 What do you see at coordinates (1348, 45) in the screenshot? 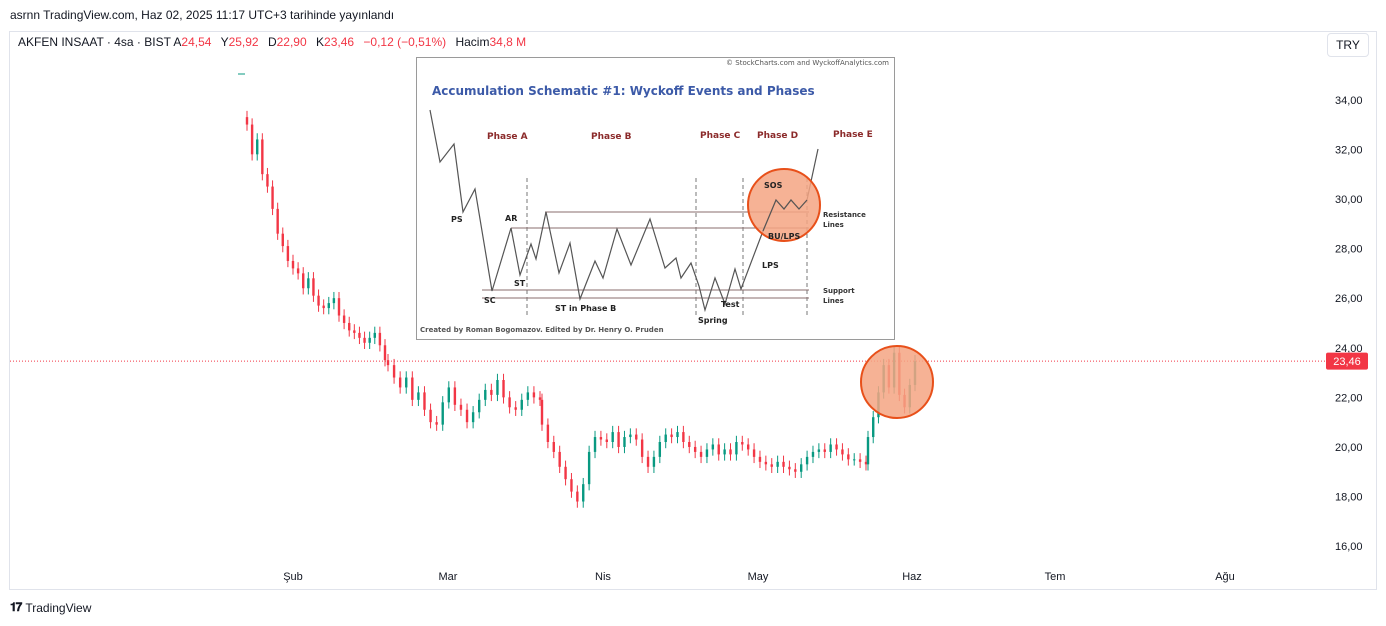
I see `currency-button: TRY` at bounding box center [1348, 45].